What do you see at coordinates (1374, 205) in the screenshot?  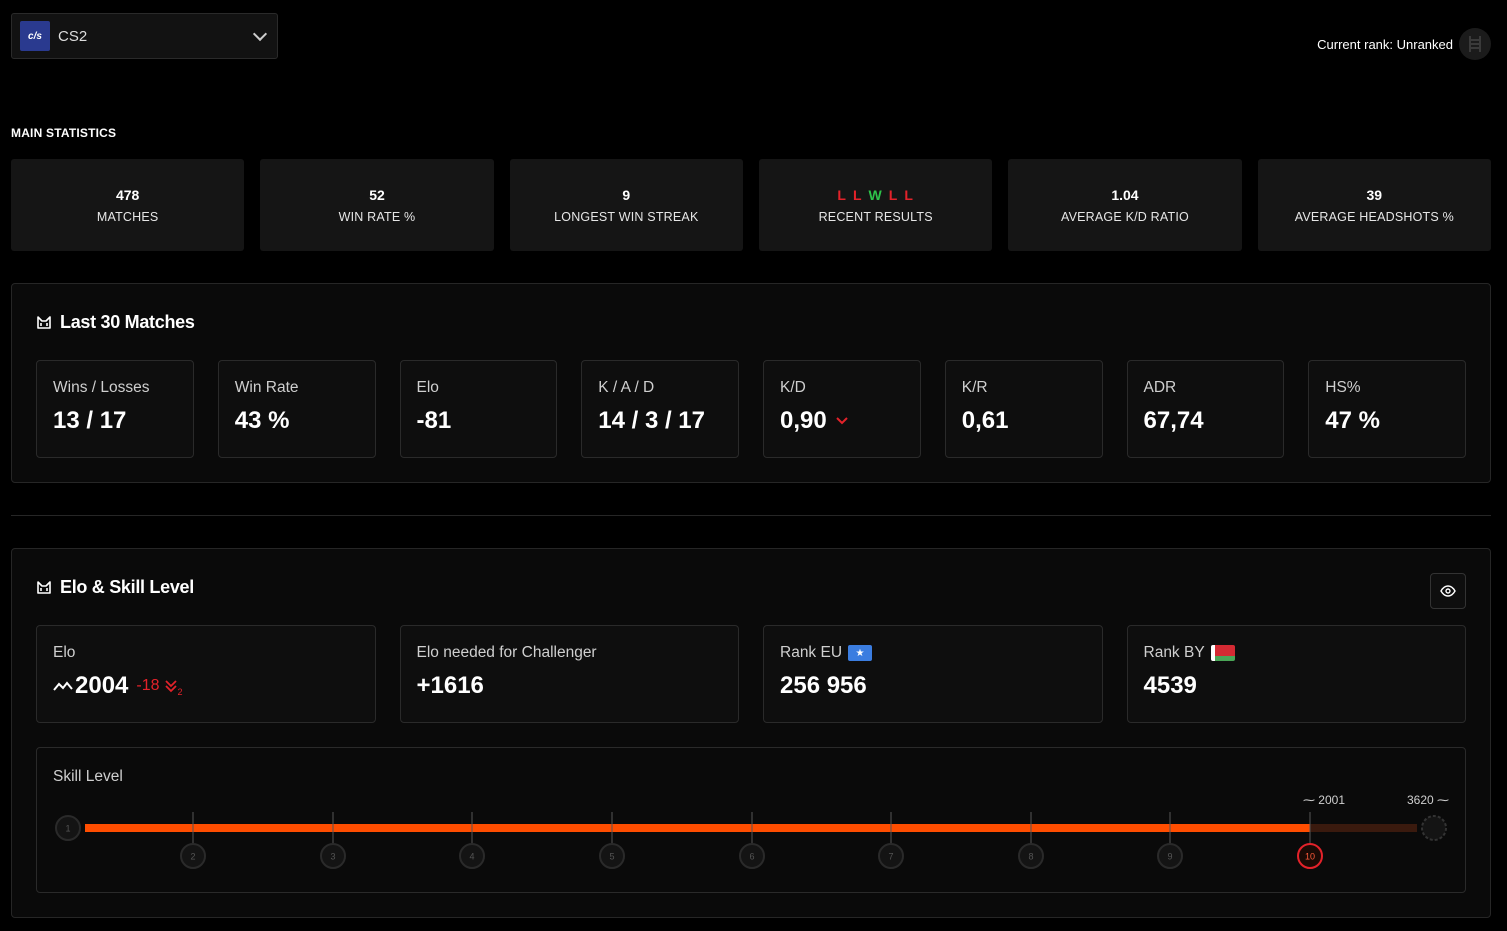 I see `stat-headshots: 39 AVERAGE HEADSHOTS %` at bounding box center [1374, 205].